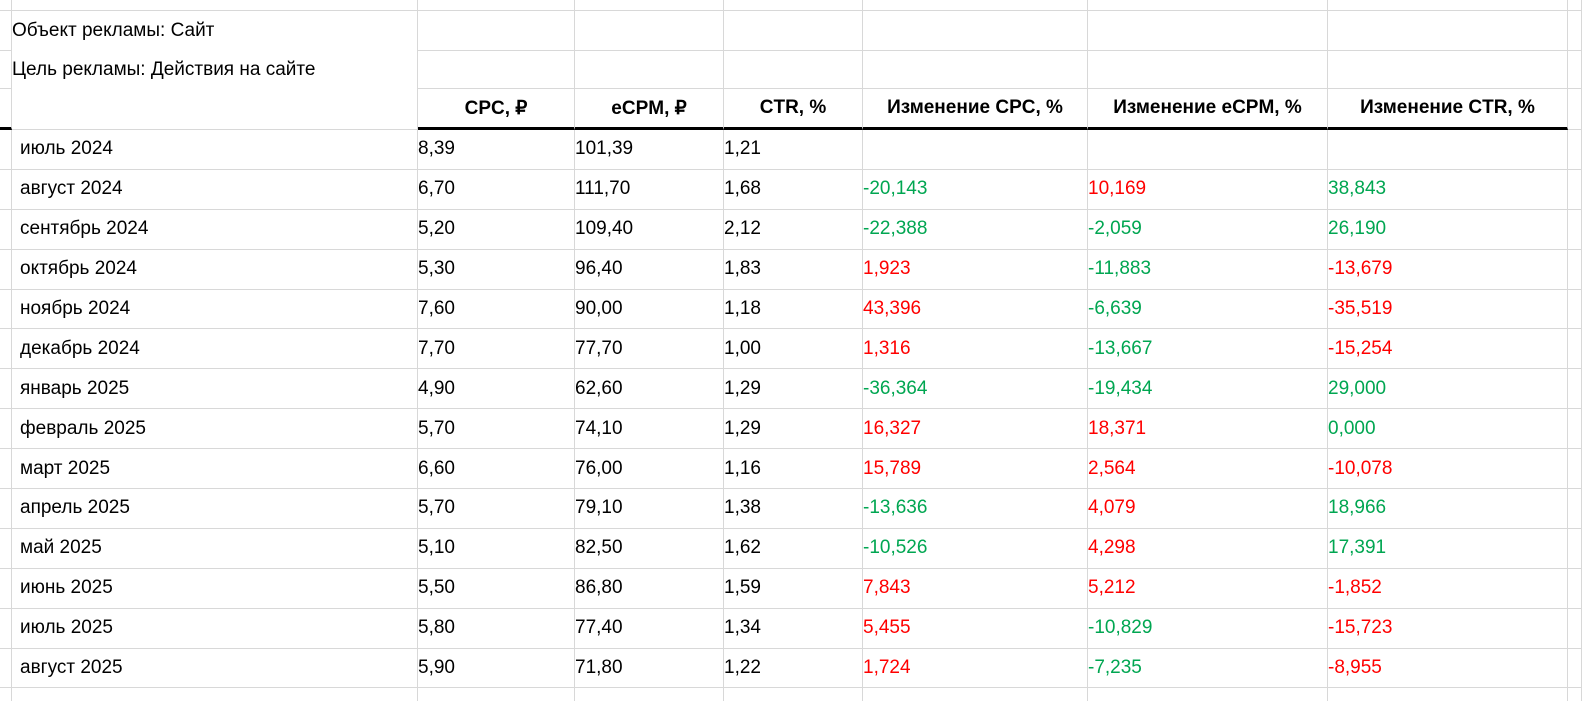 The image size is (1582, 702). I want to click on ecpm-change-cell: -19,434, so click(1208, 389).